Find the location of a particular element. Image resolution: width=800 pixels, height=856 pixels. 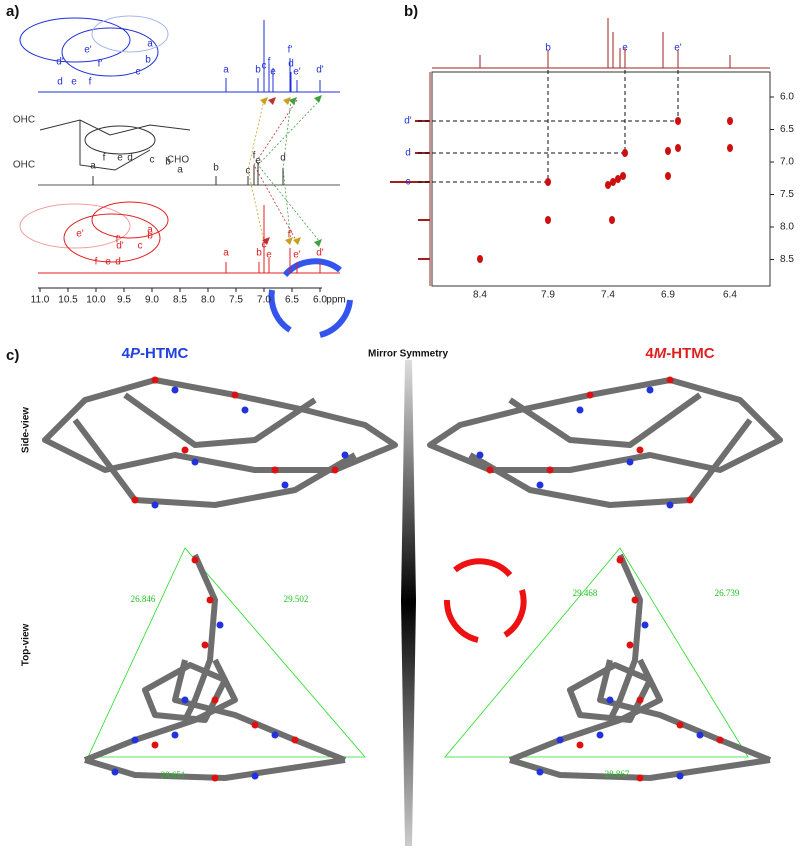

label: Top-view is located at coordinates (26, 644).